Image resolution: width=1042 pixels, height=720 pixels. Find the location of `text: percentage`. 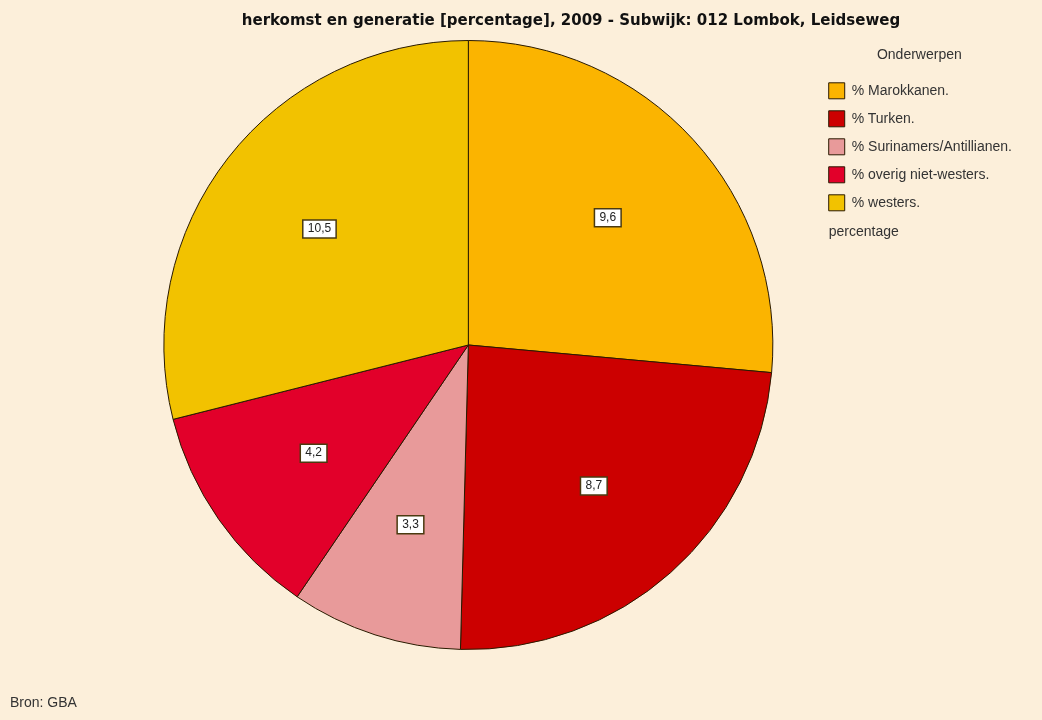

text: percentage is located at coordinates (863, 230).